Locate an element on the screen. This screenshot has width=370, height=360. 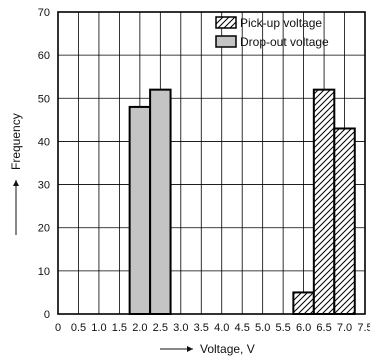
y-tick-label: 10 is located at coordinates (44, 272).